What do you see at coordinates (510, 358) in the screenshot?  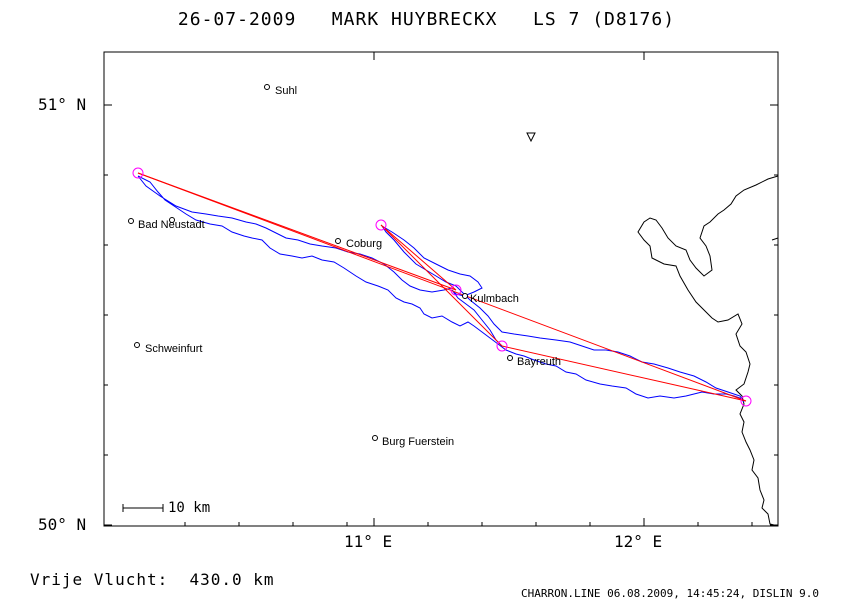 I see `town-marker-bayreuth` at bounding box center [510, 358].